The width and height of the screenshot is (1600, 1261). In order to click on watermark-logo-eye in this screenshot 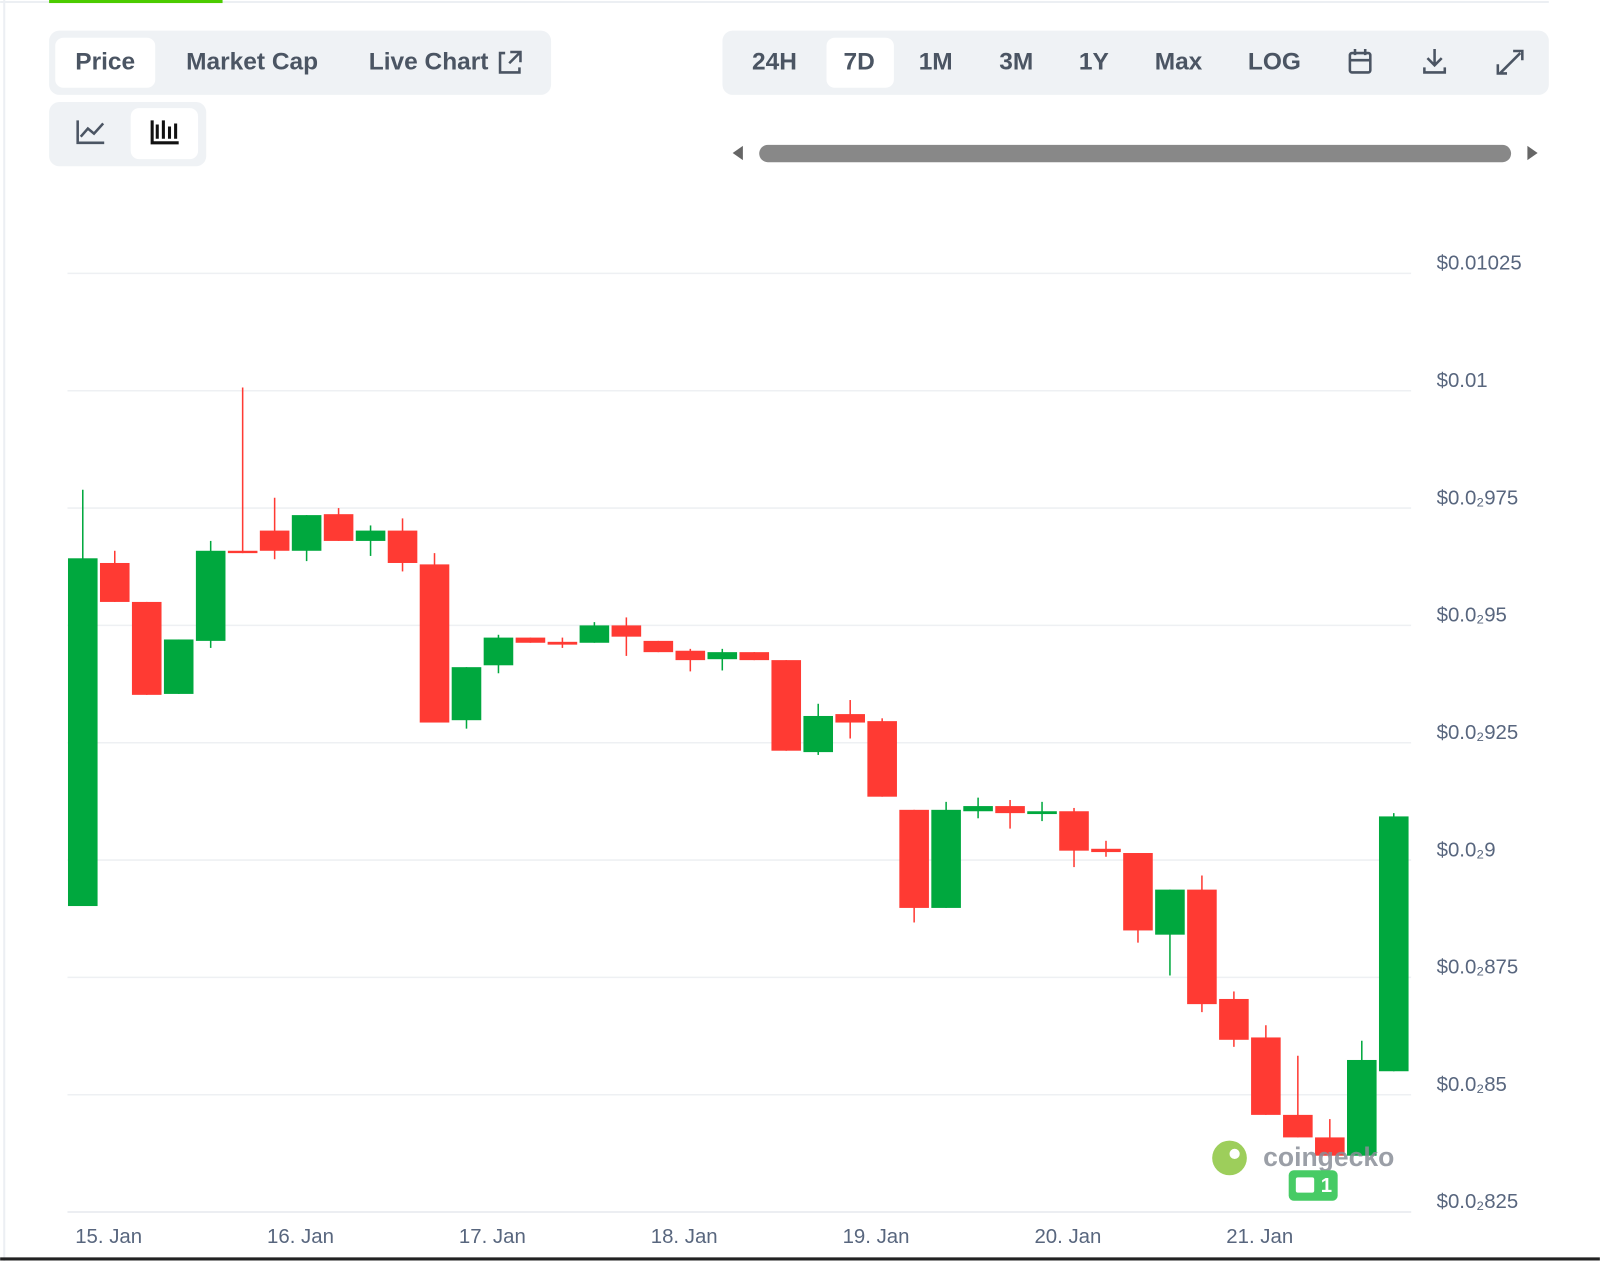, I will do `click(1234, 1153)`.